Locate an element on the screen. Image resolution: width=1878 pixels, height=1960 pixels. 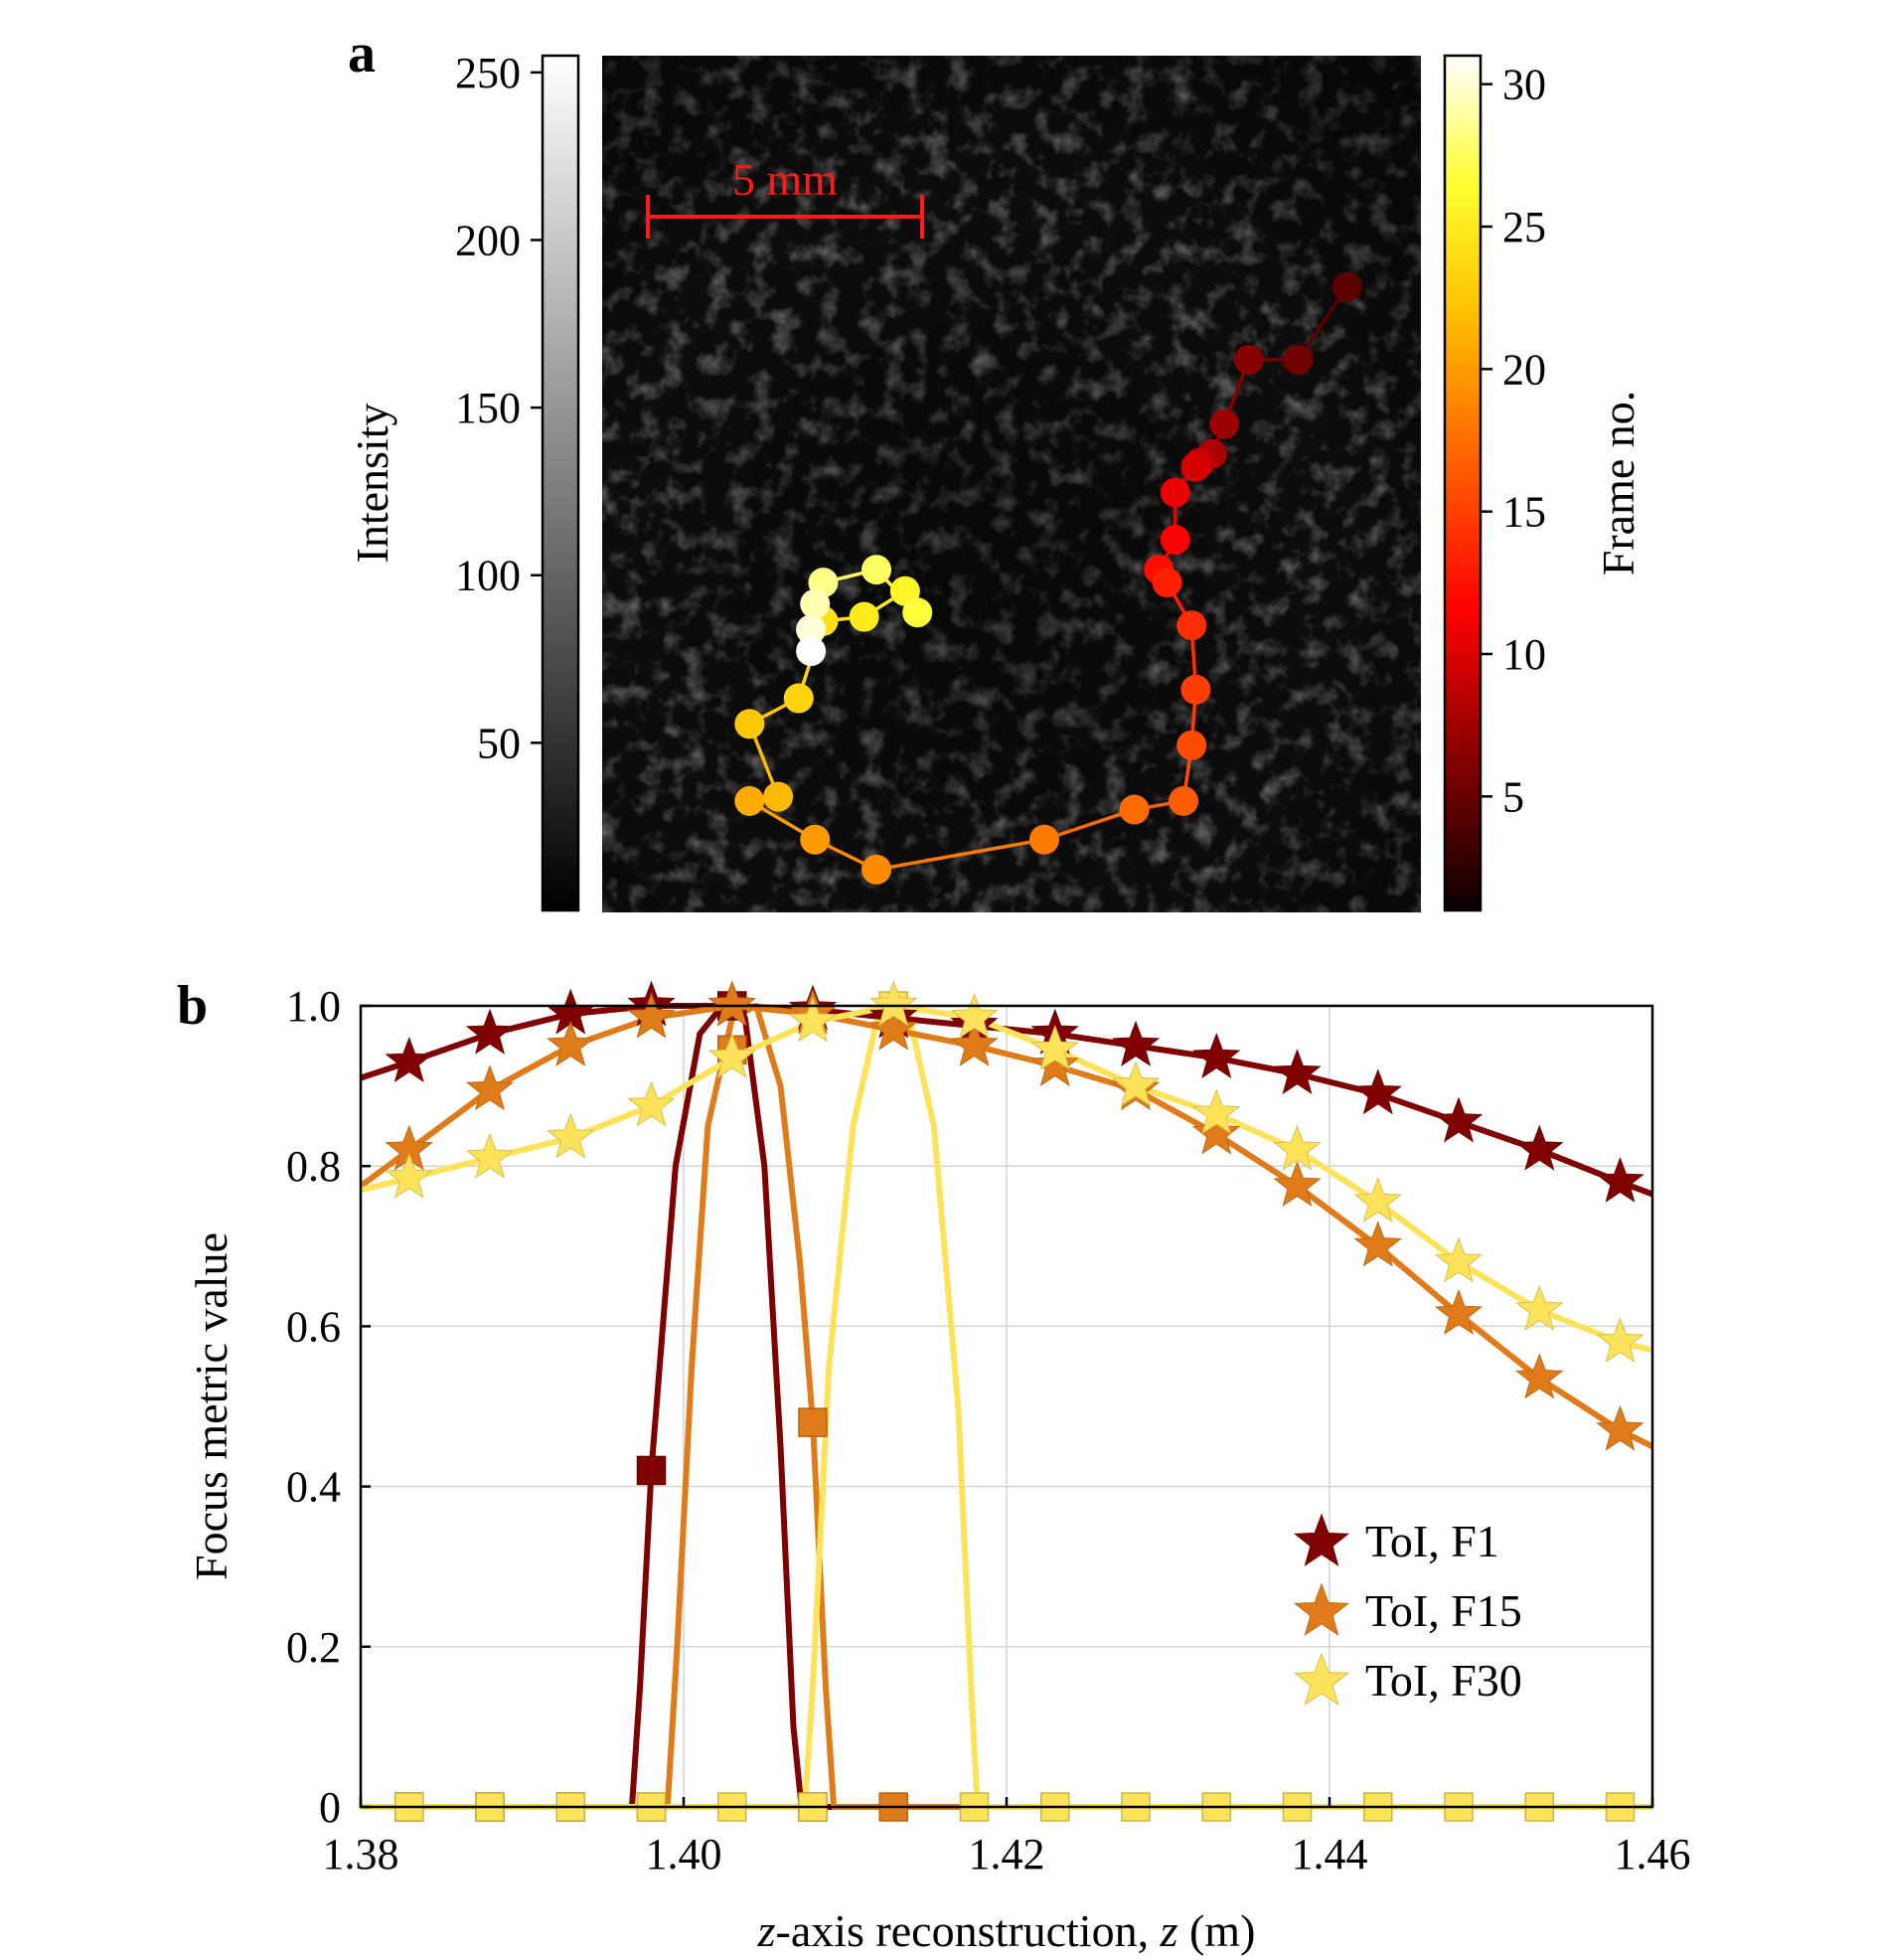
x-axis-label-text: -axis reconstruction, is located at coordinates (969, 1930).